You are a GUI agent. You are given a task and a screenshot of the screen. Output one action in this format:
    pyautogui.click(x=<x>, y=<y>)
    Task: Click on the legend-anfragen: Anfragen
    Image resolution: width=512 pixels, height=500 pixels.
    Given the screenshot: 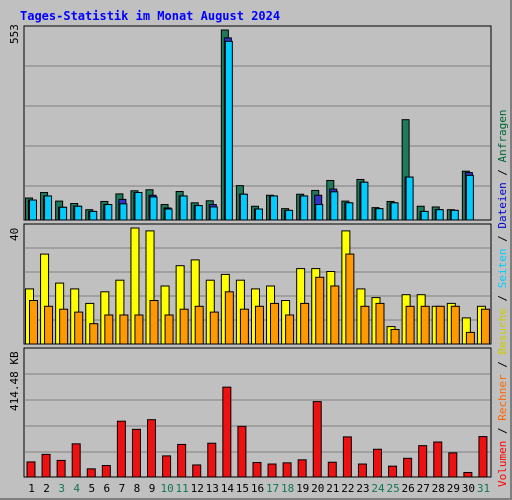 What is the action you would take?
    pyautogui.click(x=502, y=136)
    